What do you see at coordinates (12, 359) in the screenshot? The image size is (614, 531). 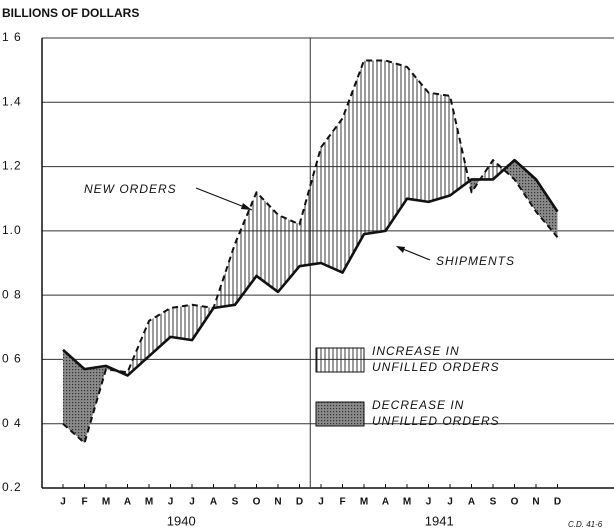 I see `y-tick-label: 0 6` at bounding box center [12, 359].